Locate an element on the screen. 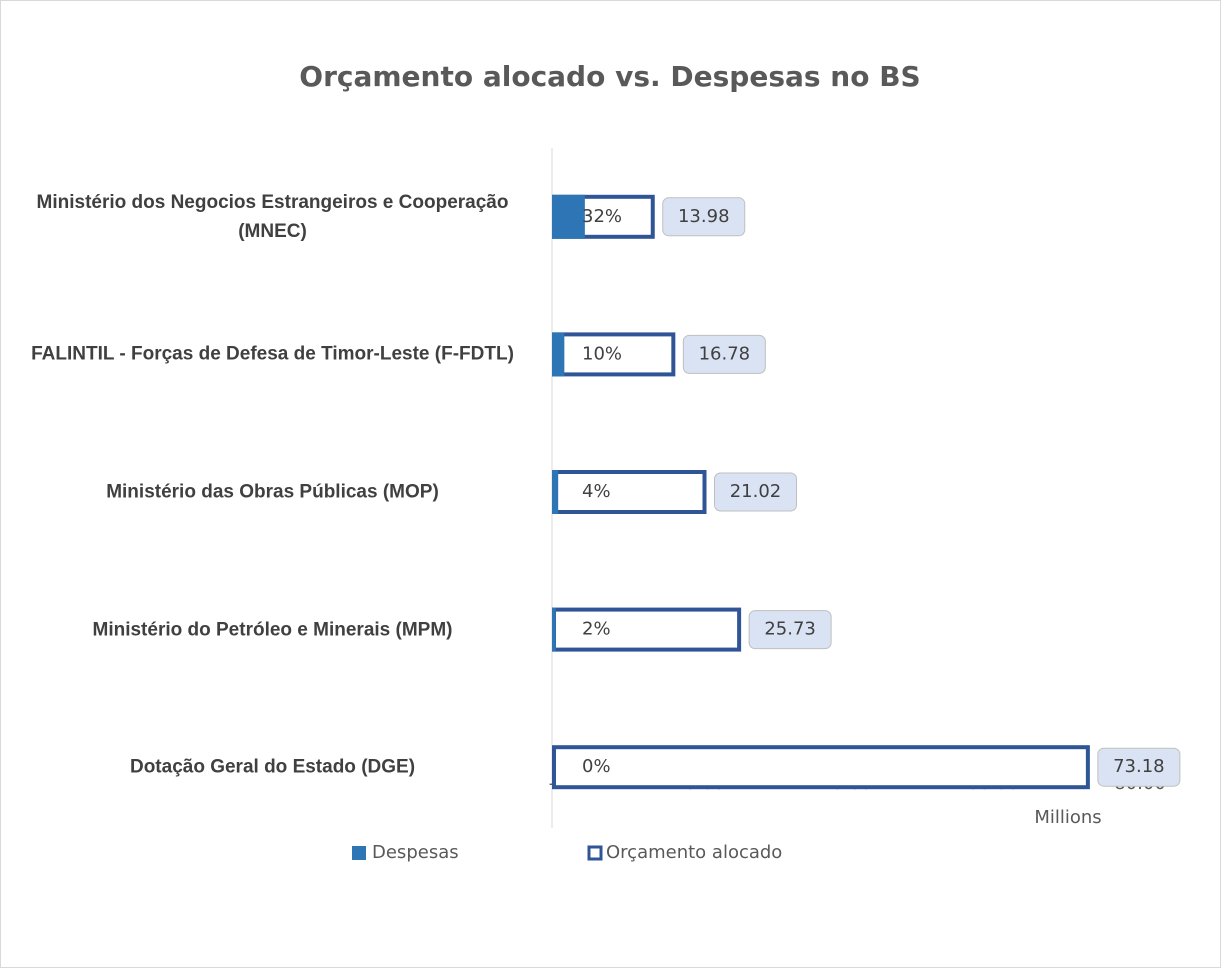 Image resolution: width=1221 pixels, height=968 pixels. budget-label: 13.98 is located at coordinates (704, 216).